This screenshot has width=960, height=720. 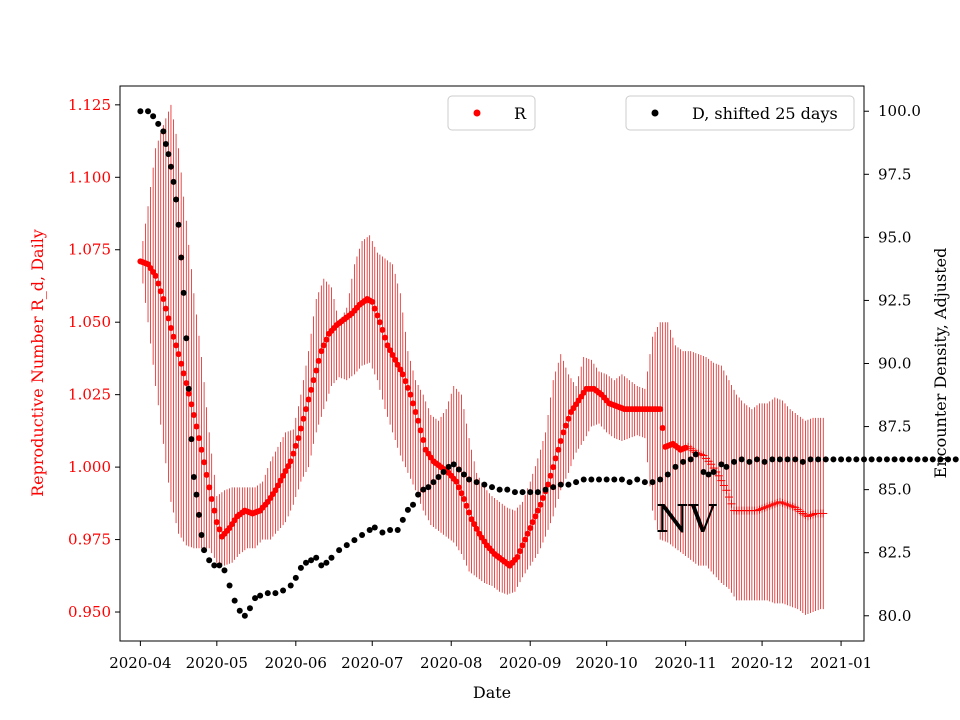 I want to click on left-y-tick-label: 1.000, so click(x=89, y=467).